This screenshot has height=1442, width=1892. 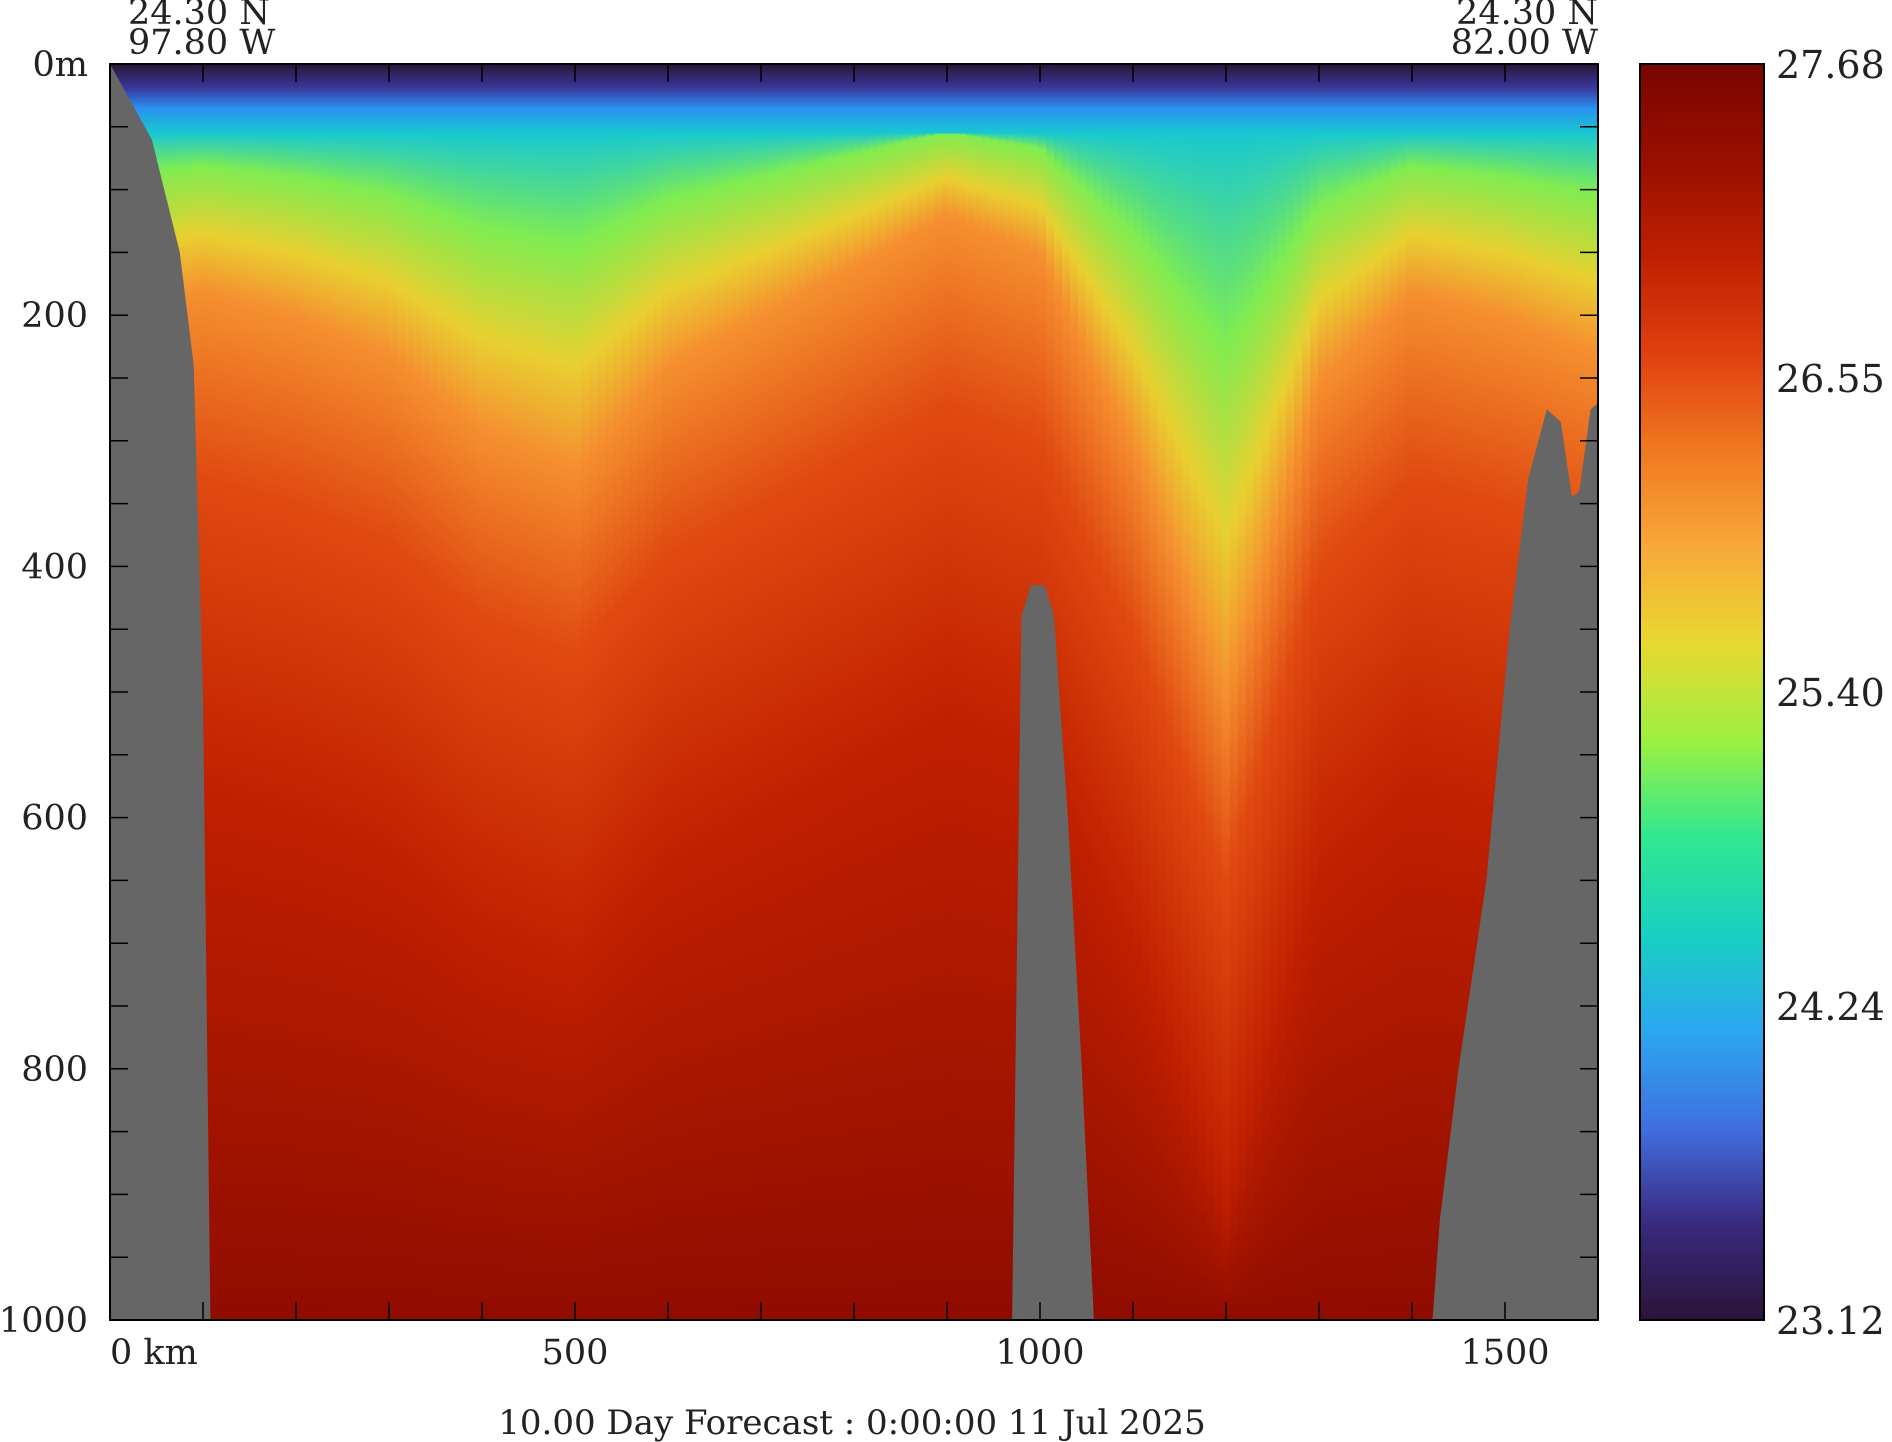 What do you see at coordinates (1039, 1353) in the screenshot?
I see `x-tick-label: 1000` at bounding box center [1039, 1353].